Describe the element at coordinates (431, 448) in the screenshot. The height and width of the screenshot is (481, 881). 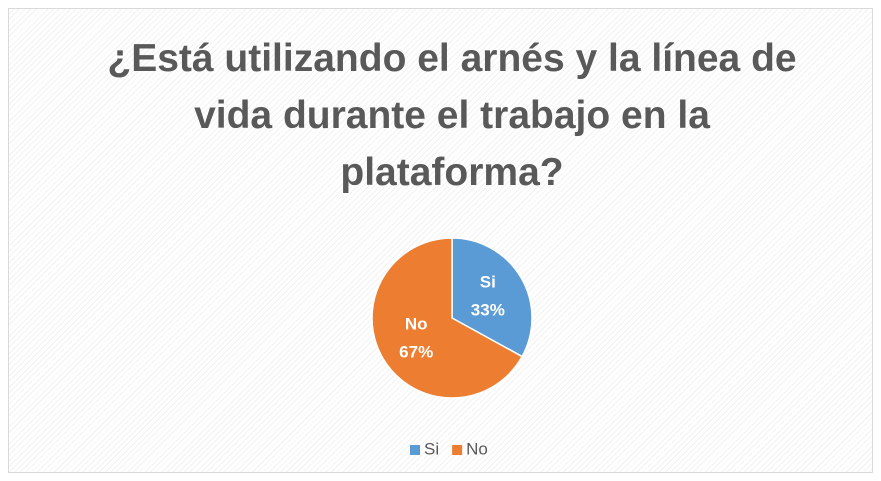
I see `legend-label: Si` at that location.